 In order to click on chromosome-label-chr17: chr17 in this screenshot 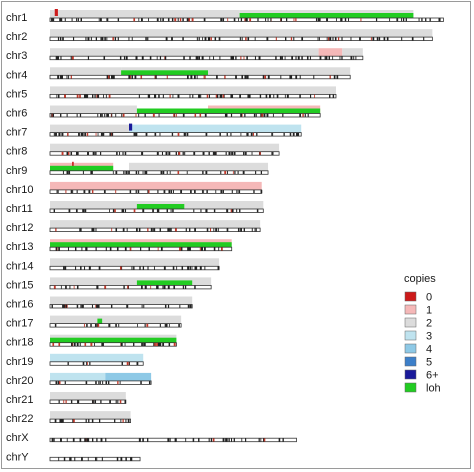, I will do `click(20, 324)`.